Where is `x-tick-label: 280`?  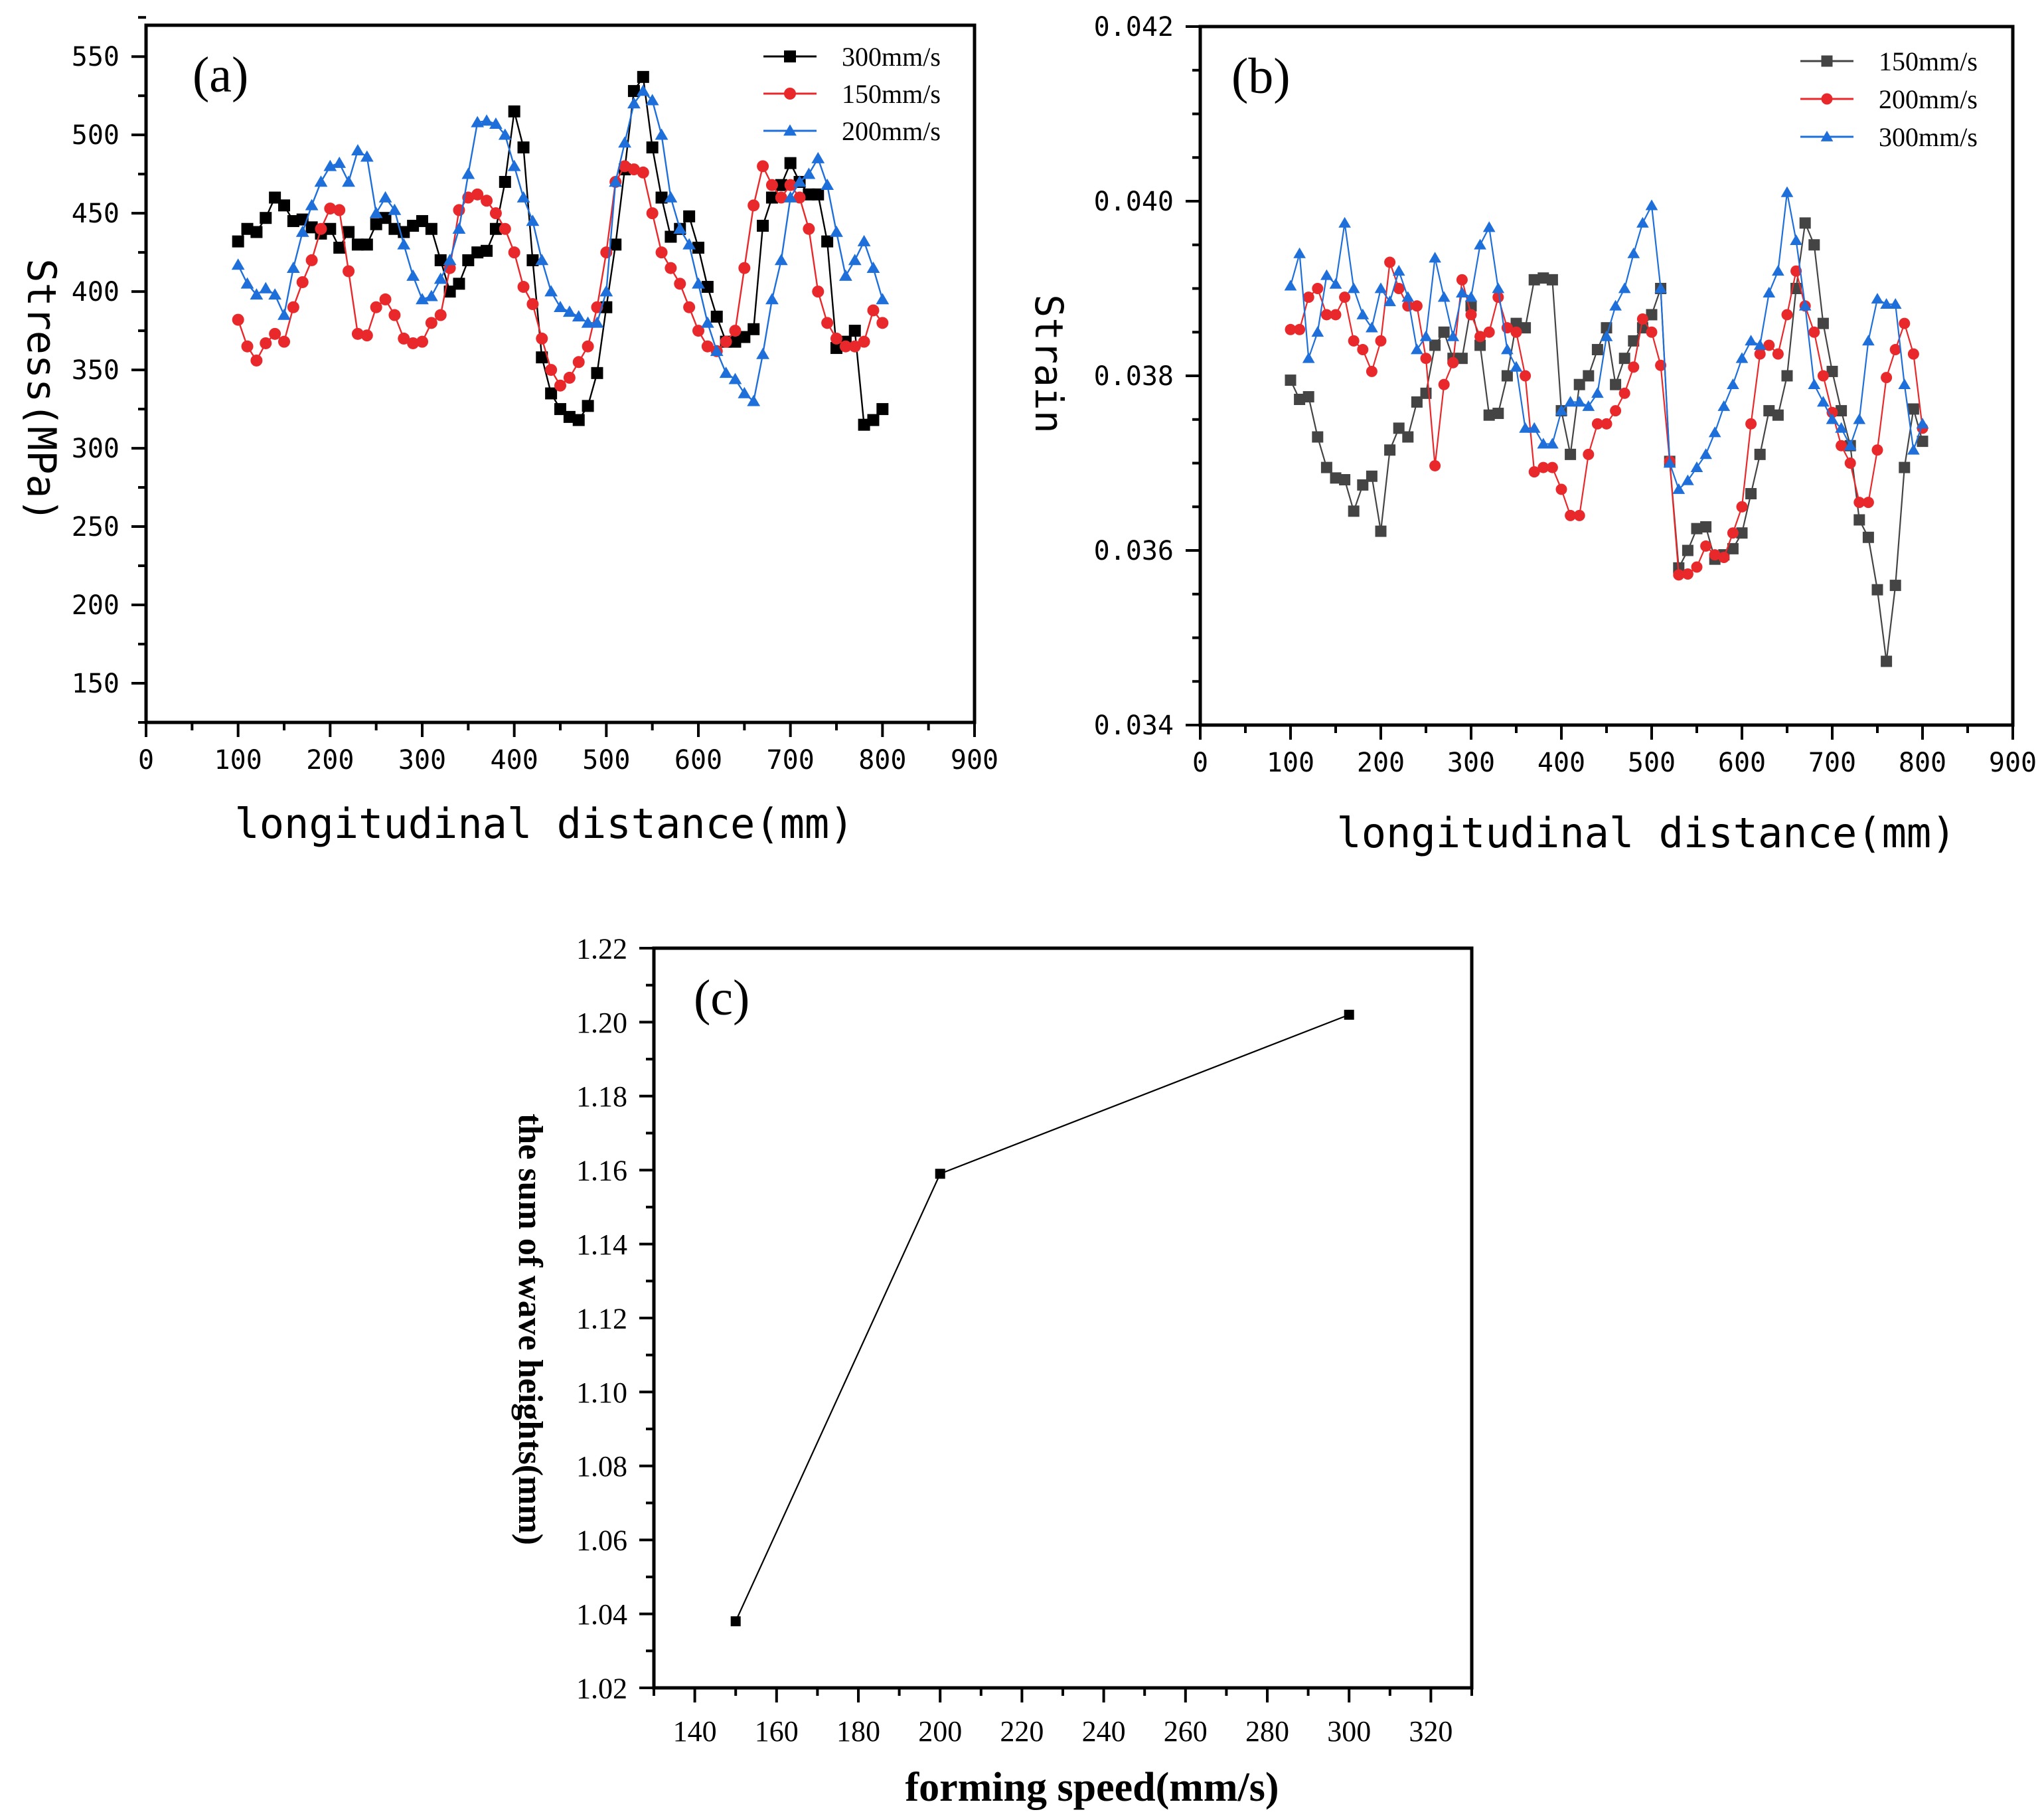
x-tick-label: 280 is located at coordinates (1267, 1731).